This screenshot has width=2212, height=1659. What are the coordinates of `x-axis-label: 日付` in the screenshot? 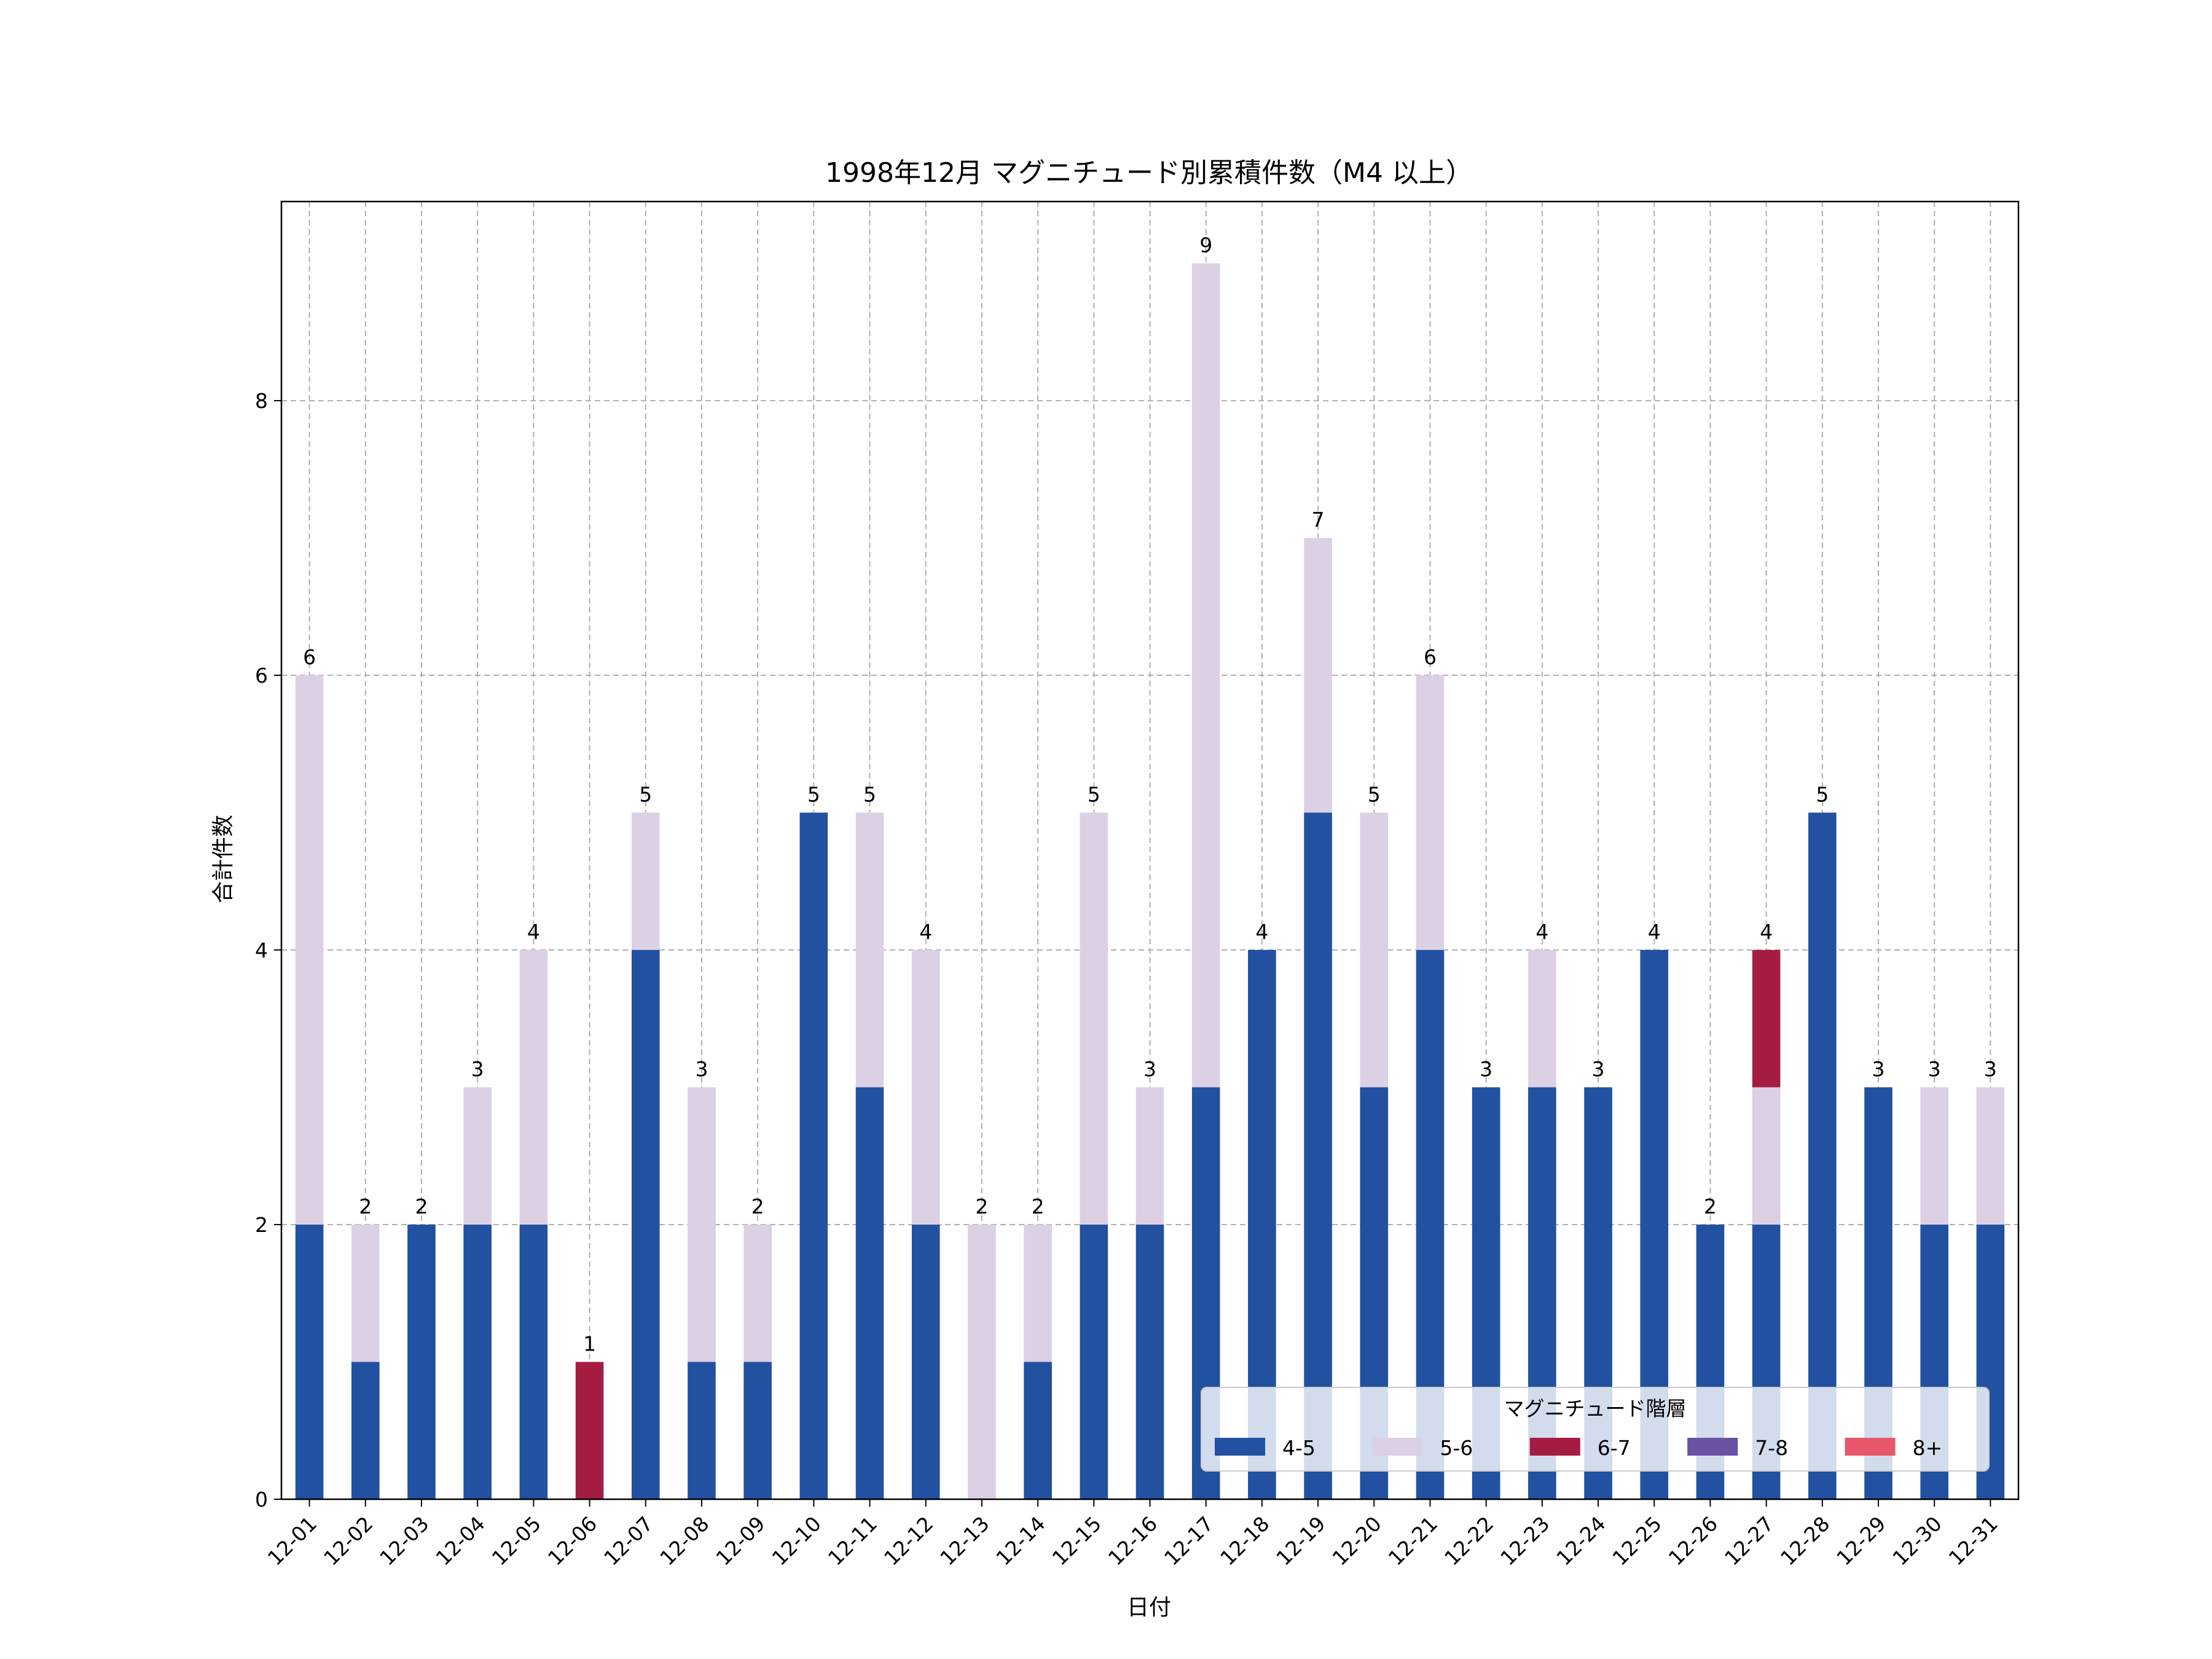 It's located at (1149, 1607).